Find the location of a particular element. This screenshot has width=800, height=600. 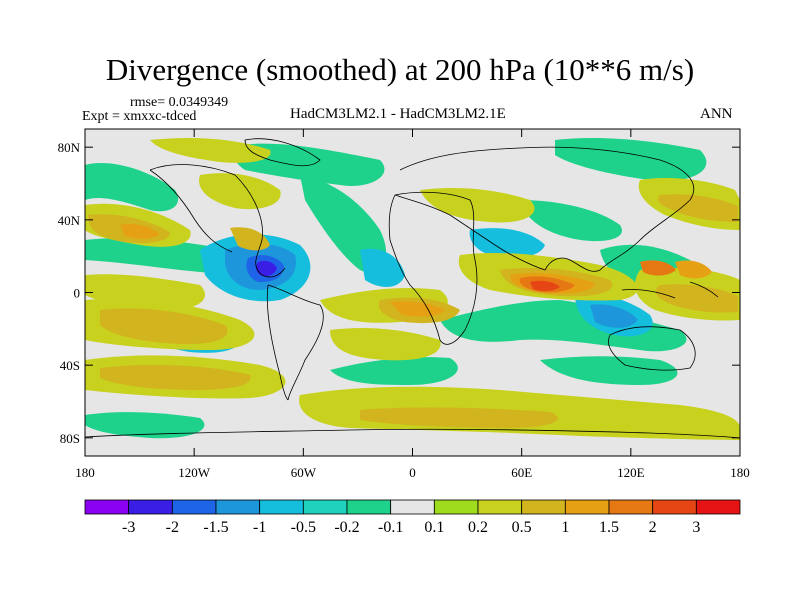

colorbar-label: 2 is located at coordinates (653, 527).